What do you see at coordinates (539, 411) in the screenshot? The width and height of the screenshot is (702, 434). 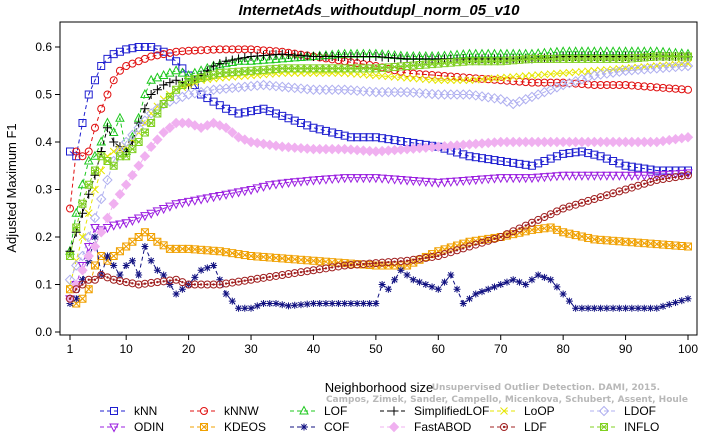 I see `legend-label: LoOP` at bounding box center [539, 411].